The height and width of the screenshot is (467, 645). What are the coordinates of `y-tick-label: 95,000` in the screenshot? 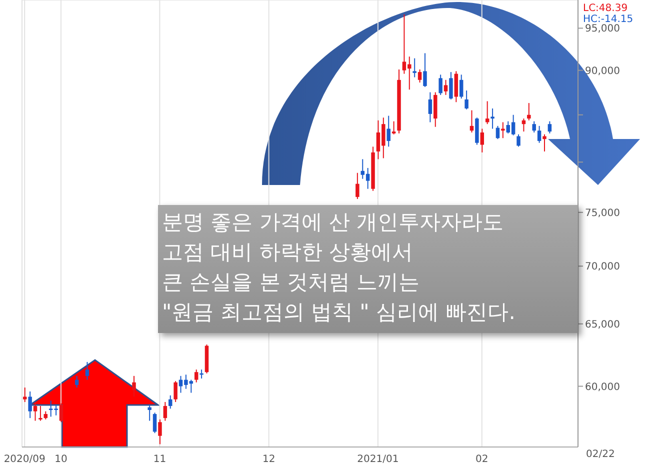 It's located at (602, 29).